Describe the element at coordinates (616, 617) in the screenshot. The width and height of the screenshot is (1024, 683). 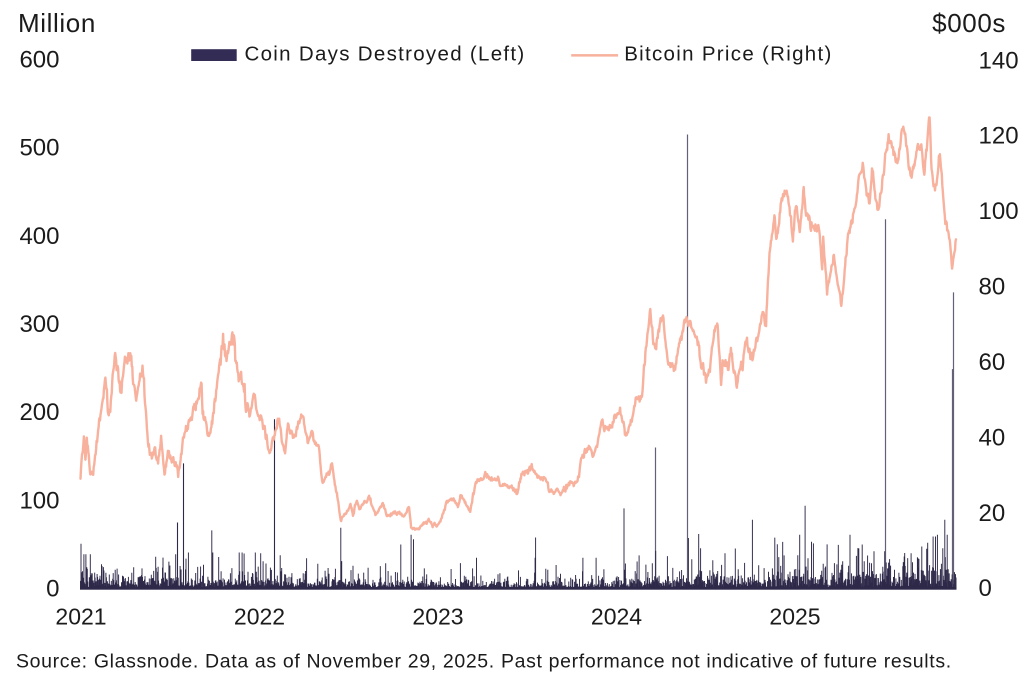
I see `svg-text: 2024` at that location.